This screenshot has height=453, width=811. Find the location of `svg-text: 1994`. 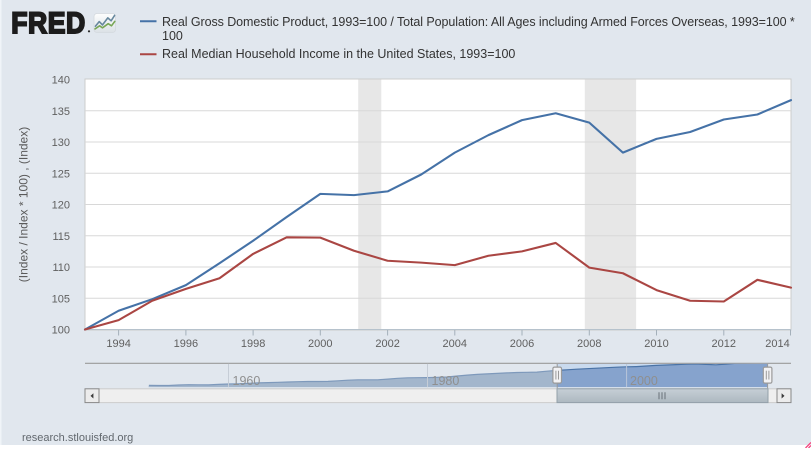

svg-text: 1994 is located at coordinates (118, 344).